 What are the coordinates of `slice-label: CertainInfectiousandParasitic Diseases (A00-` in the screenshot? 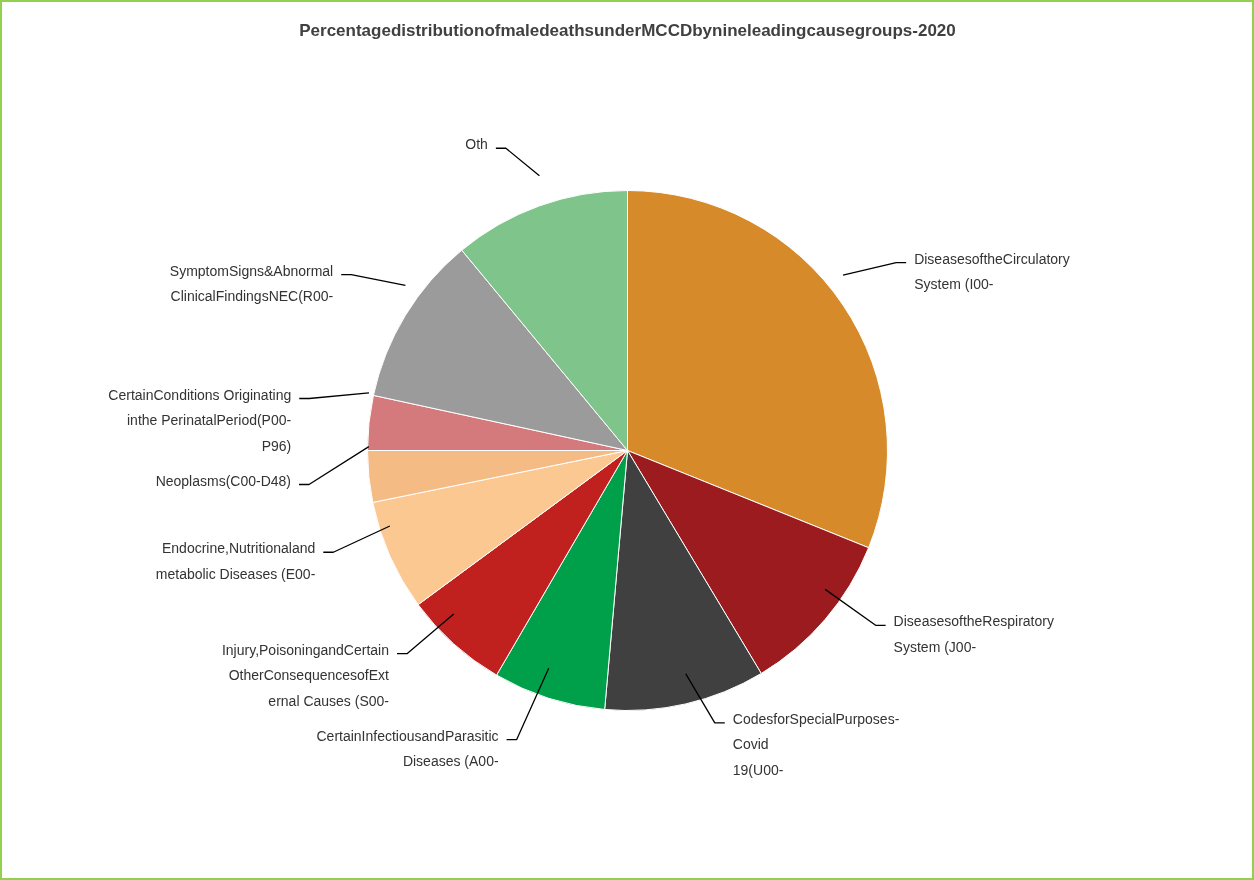 It's located at (407, 748).